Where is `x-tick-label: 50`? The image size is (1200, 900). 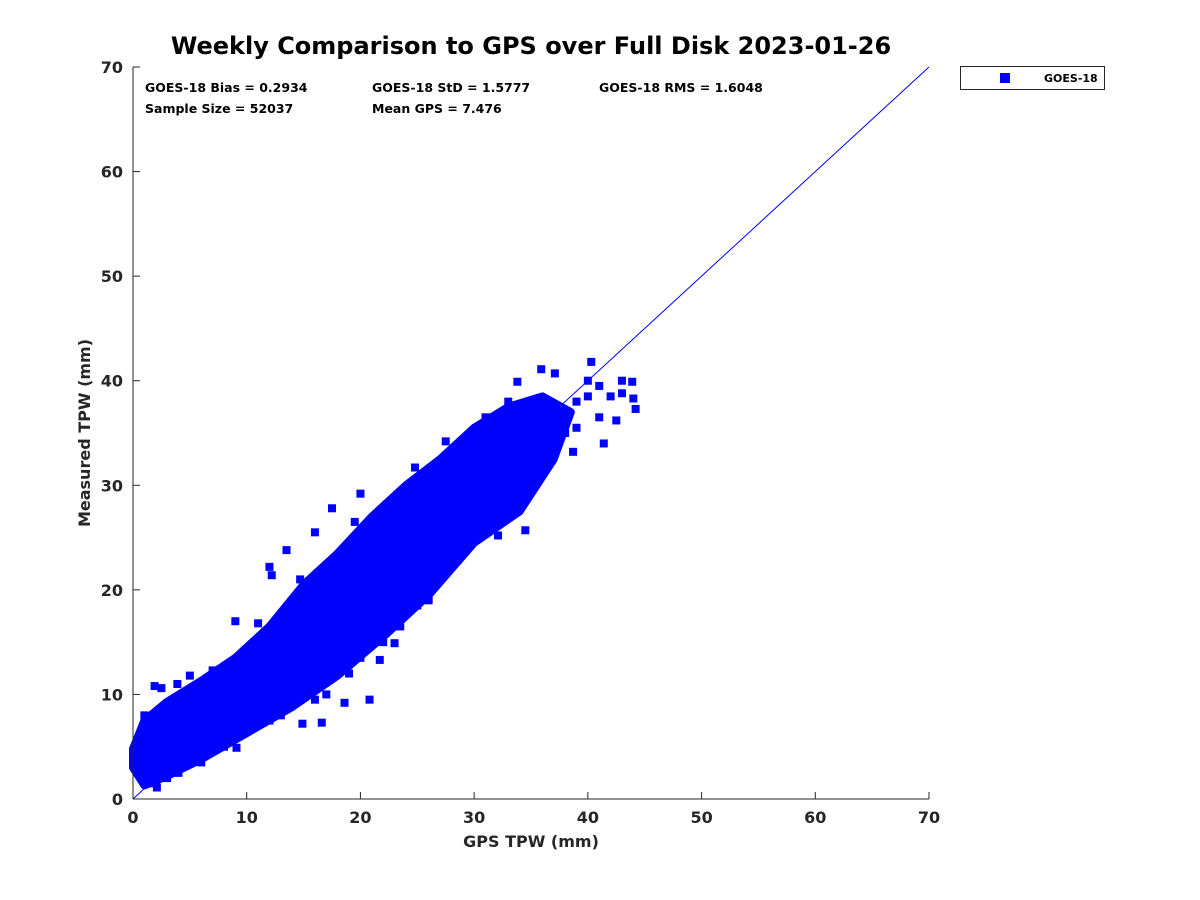 x-tick-label: 50 is located at coordinates (701, 817).